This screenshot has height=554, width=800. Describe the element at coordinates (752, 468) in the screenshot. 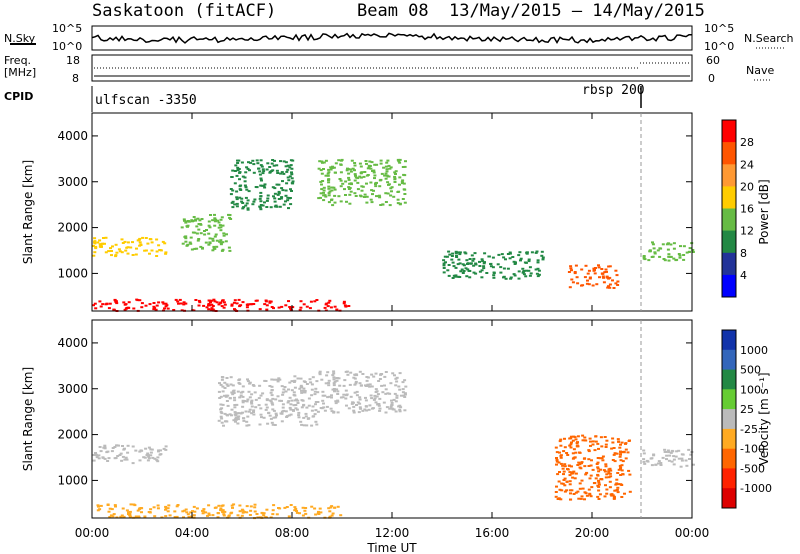

I see `colorbar-tick-label: -500` at that location.